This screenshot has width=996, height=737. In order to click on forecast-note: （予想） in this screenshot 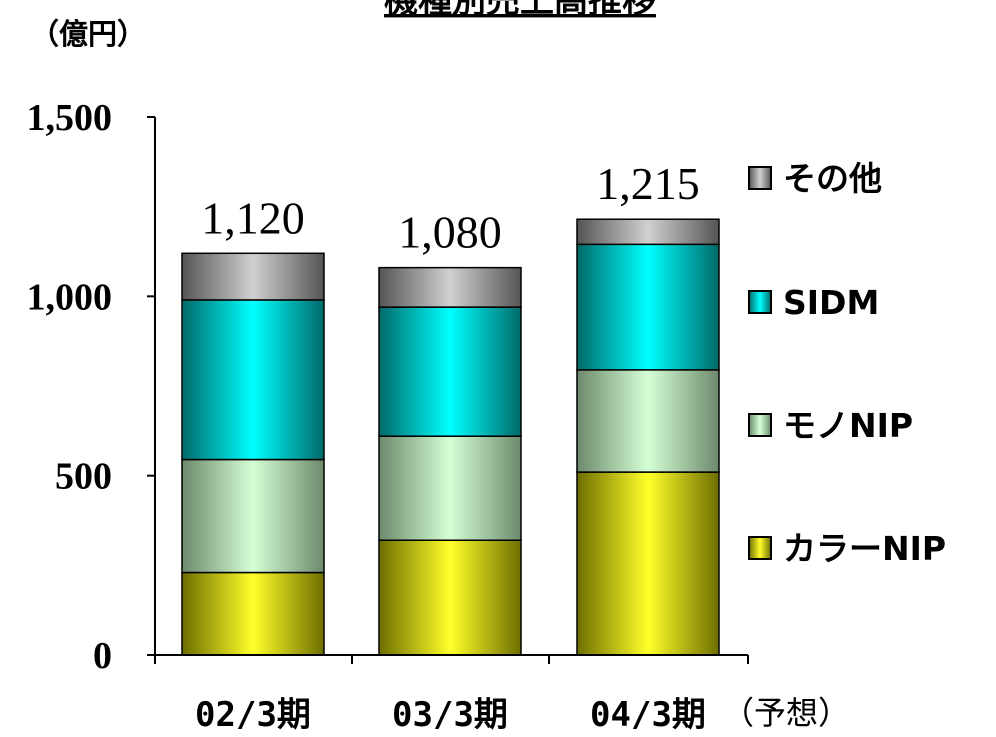, I will do `click(786, 713)`.